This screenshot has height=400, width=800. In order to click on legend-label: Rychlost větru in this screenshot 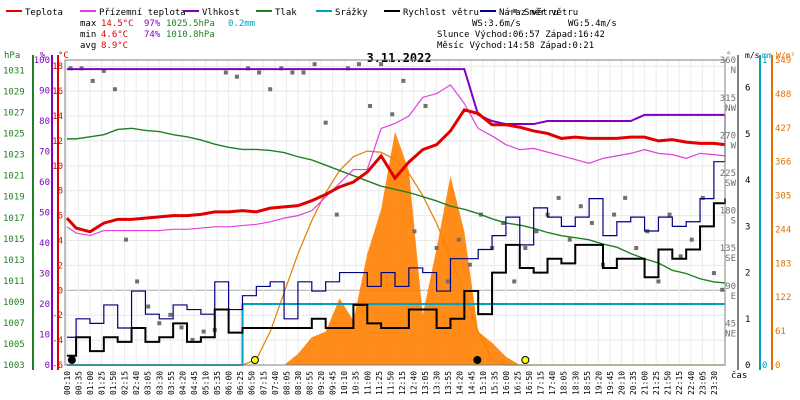, I will do `click(441, 13)`.